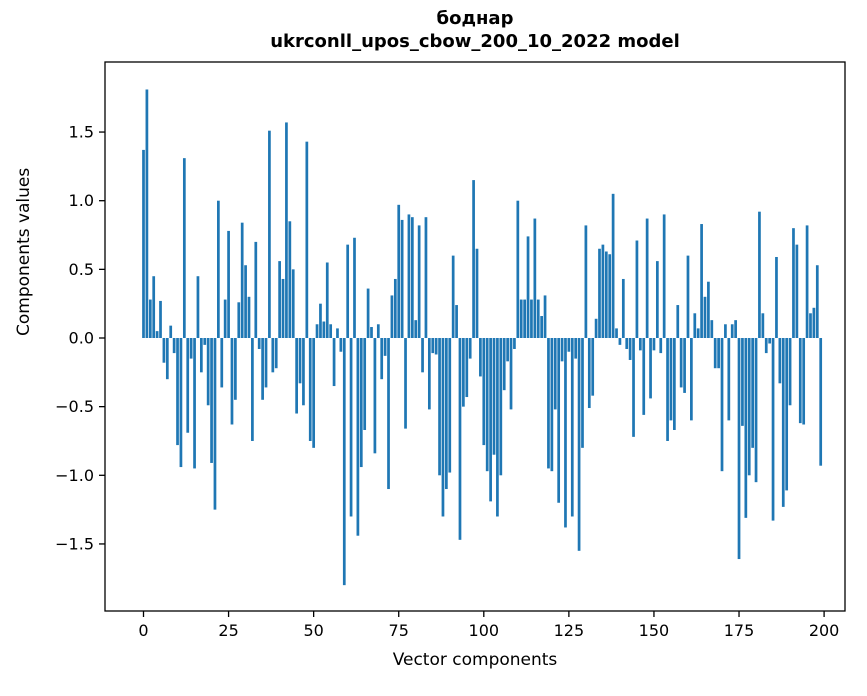 The height and width of the screenshot is (696, 867). Describe the element at coordinates (74, 406) in the screenshot. I see `y-tick-label: −0.5` at that location.